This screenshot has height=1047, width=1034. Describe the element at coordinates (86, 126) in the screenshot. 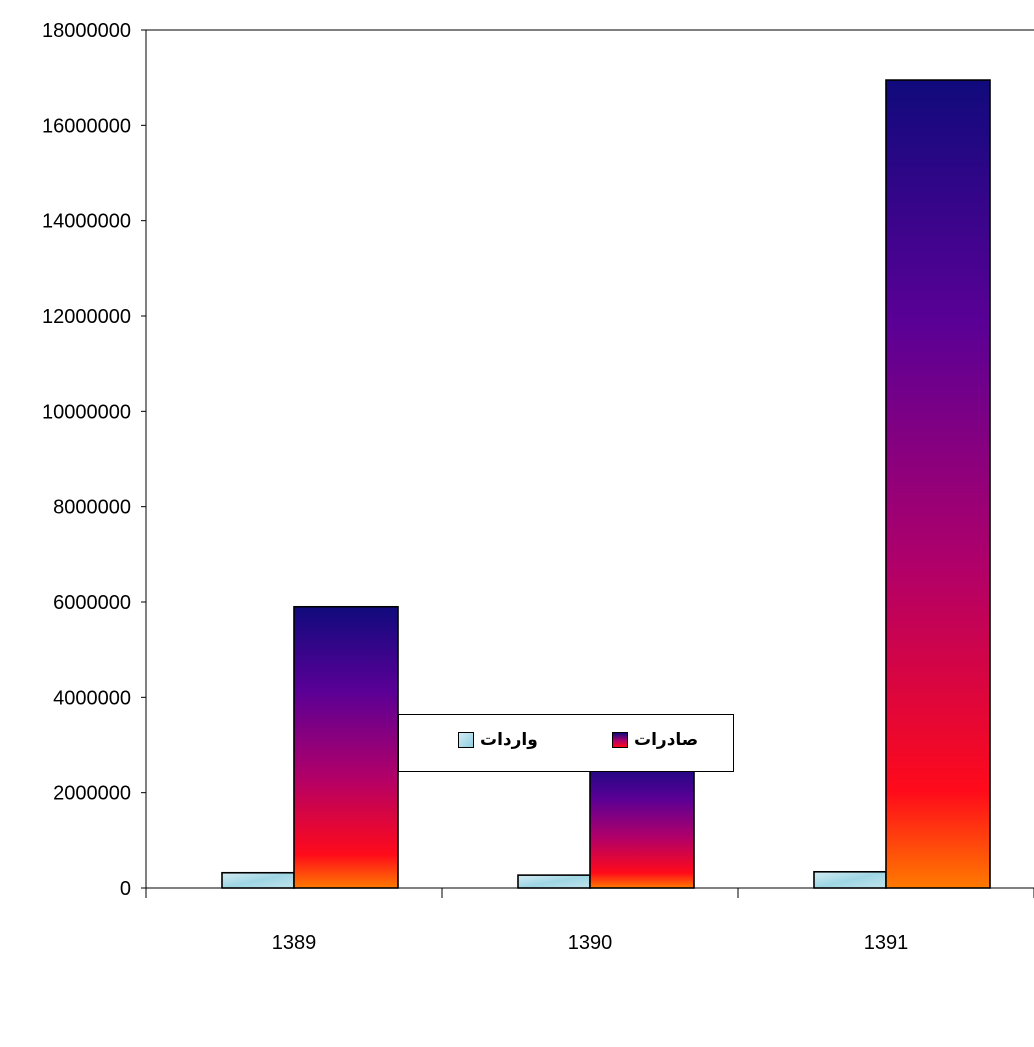

I see `y-tick-label: 16000000` at that location.